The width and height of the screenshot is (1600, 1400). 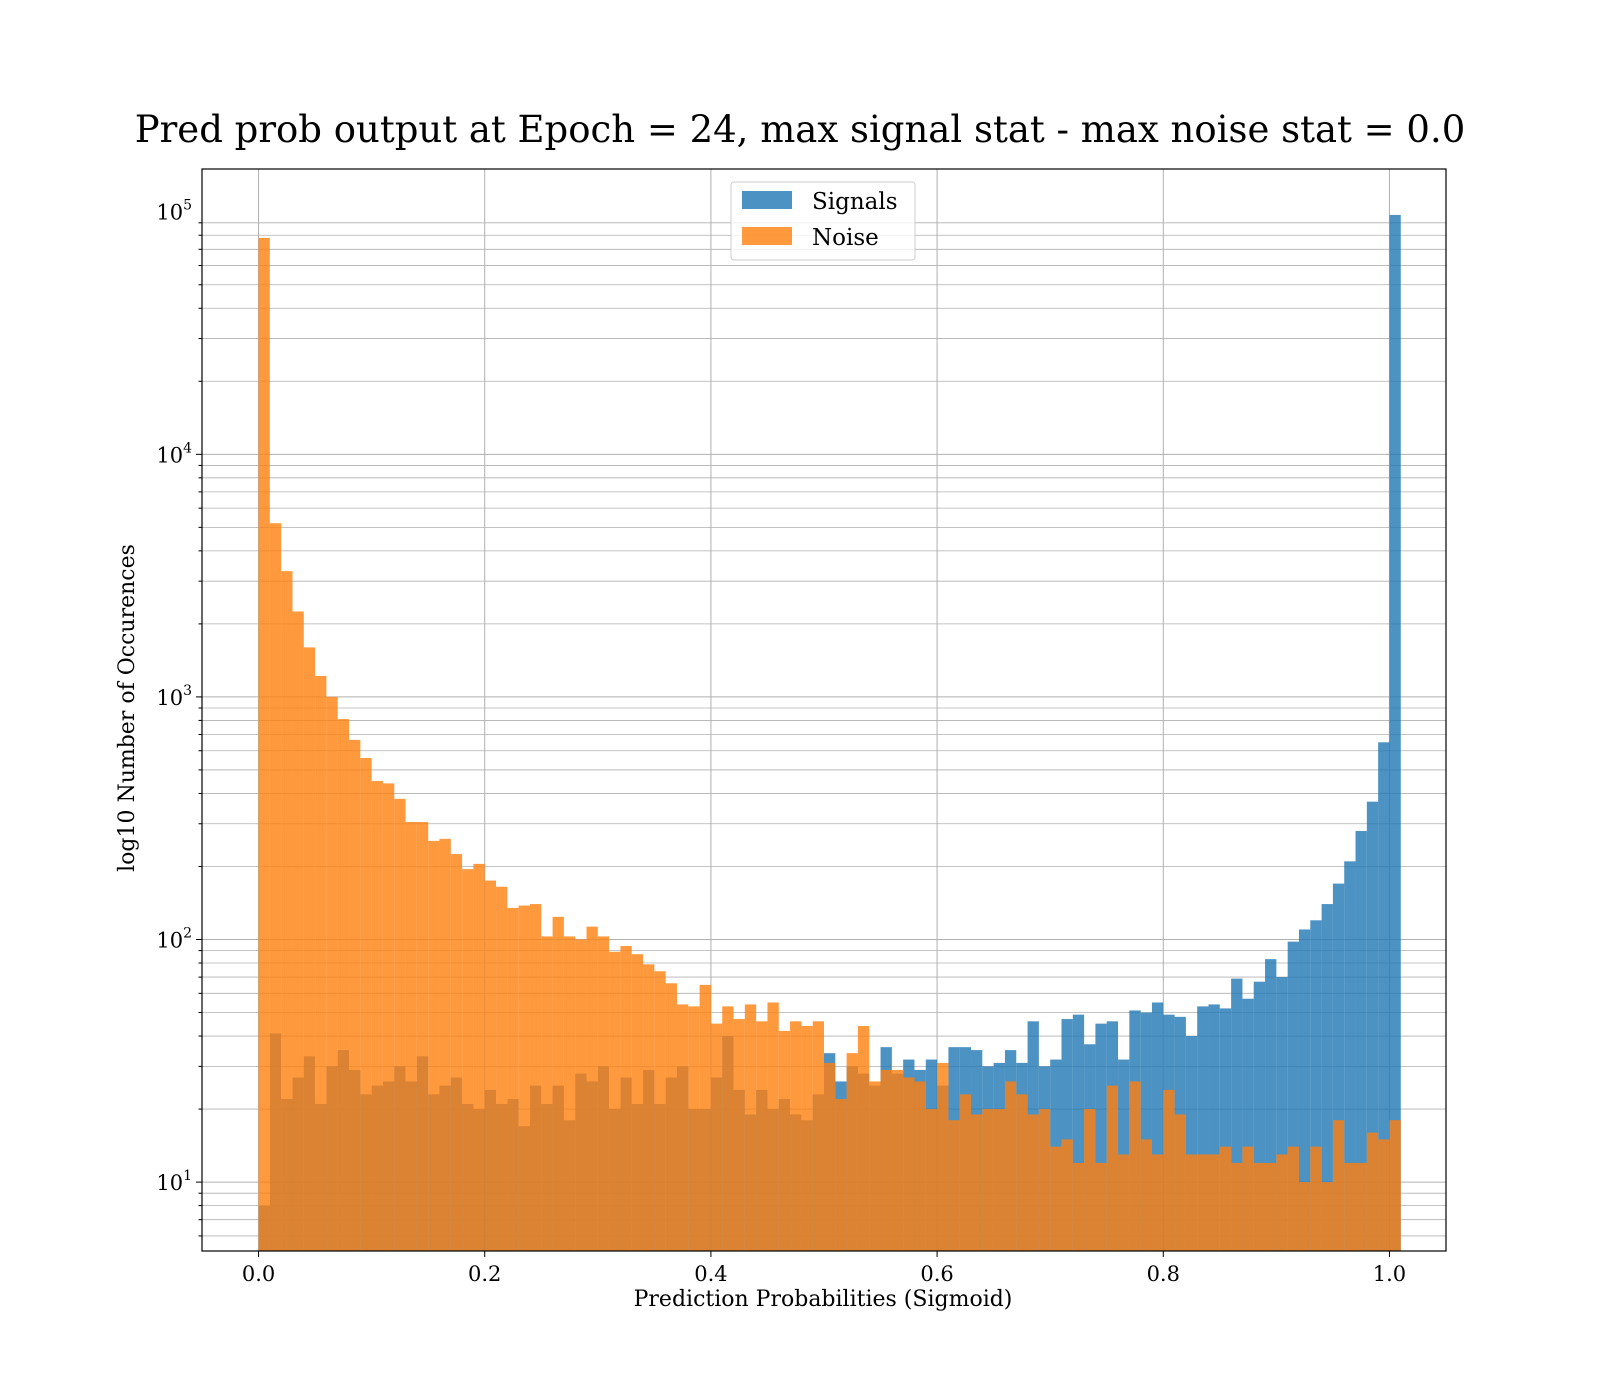 I want to click on y-axis-label: log10 Number of Occurences, so click(x=127, y=708).